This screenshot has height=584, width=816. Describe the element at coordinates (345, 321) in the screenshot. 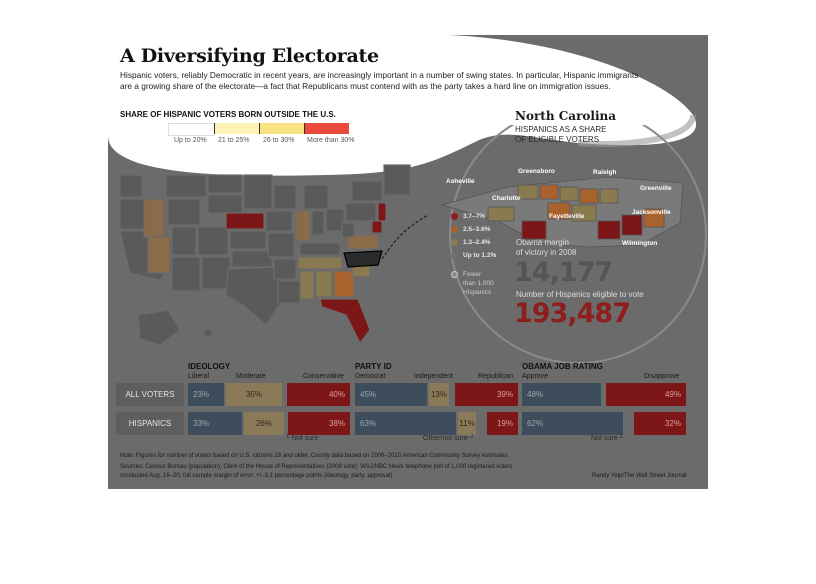

I see `state-fl` at that location.